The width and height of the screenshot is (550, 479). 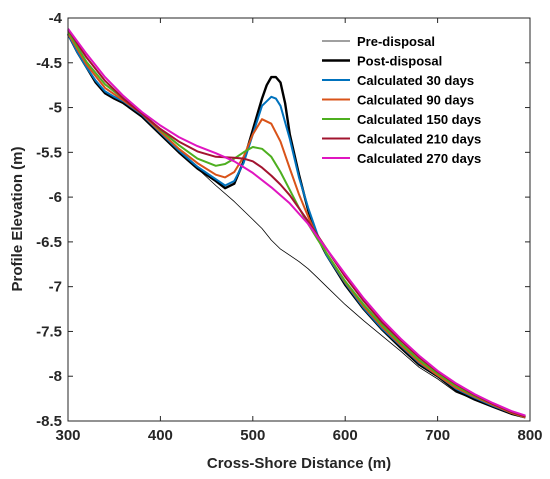 What do you see at coordinates (55, 197) in the screenshot?
I see `y-tick-label: -6` at bounding box center [55, 197].